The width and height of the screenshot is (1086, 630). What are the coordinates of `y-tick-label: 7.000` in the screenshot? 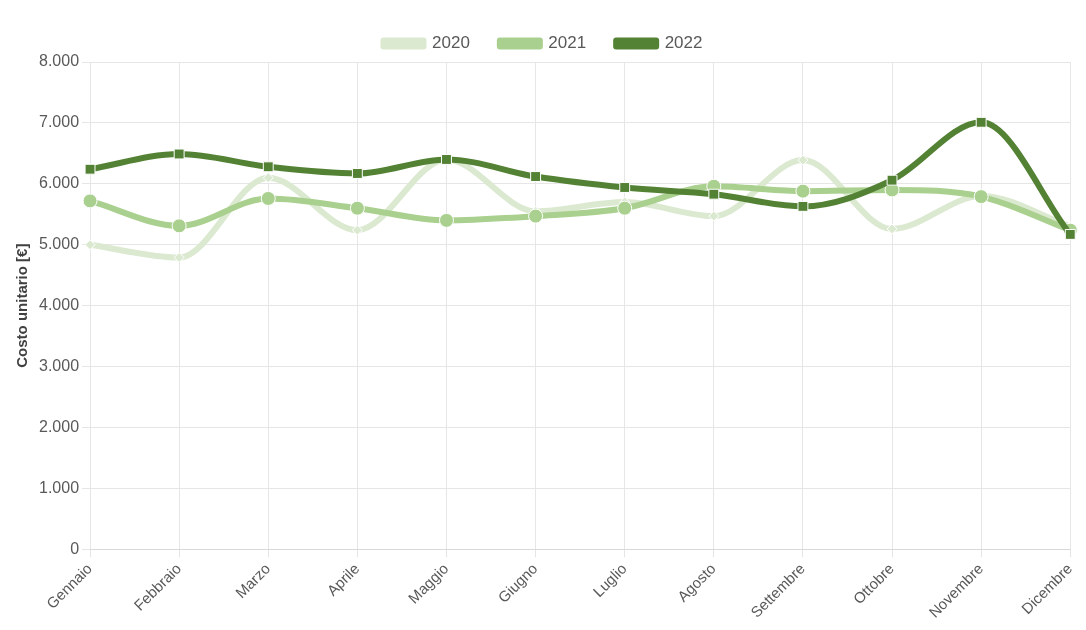 It's located at (59, 122).